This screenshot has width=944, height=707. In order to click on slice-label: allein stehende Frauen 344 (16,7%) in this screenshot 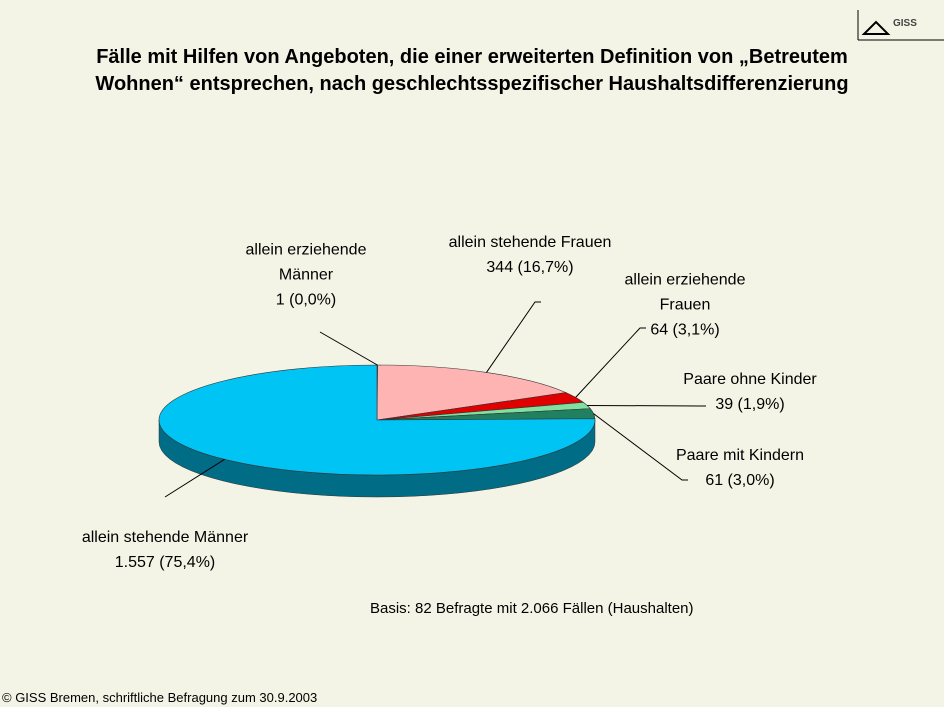, I will do `click(530, 255)`.